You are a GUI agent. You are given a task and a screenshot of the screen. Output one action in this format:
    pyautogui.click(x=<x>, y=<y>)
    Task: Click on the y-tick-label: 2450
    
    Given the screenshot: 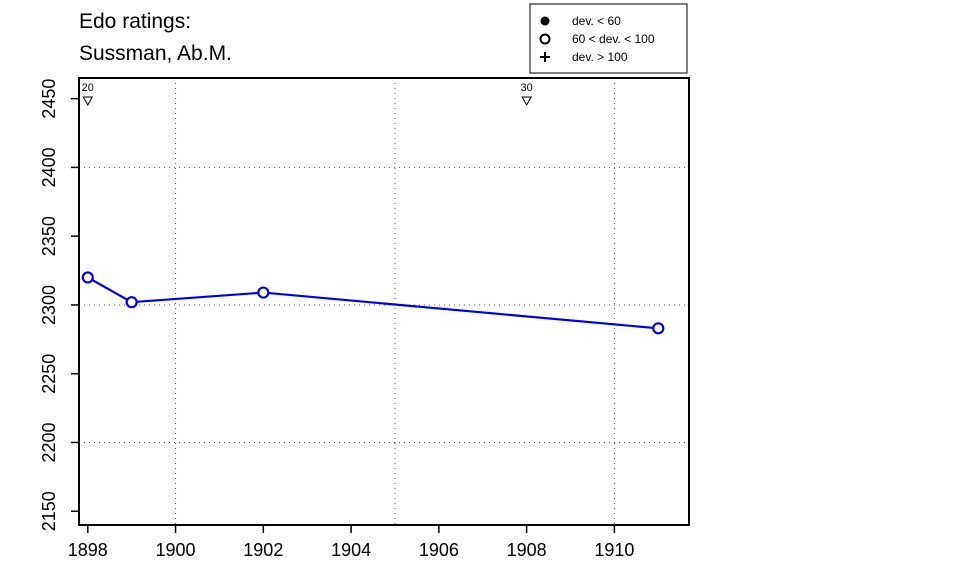 What is the action you would take?
    pyautogui.click(x=49, y=99)
    